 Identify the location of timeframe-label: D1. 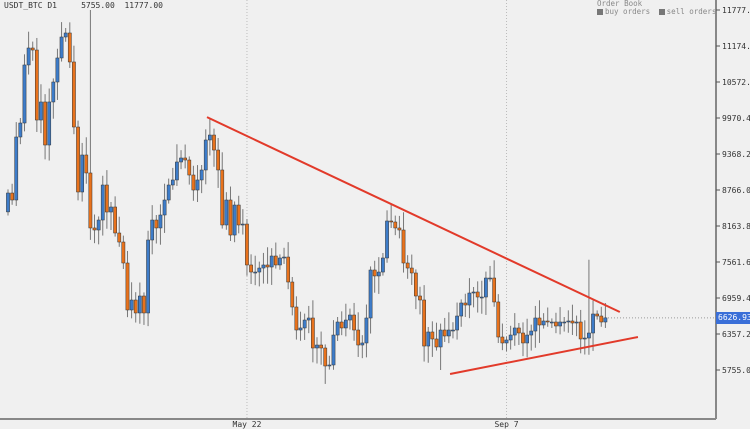
(52, 5).